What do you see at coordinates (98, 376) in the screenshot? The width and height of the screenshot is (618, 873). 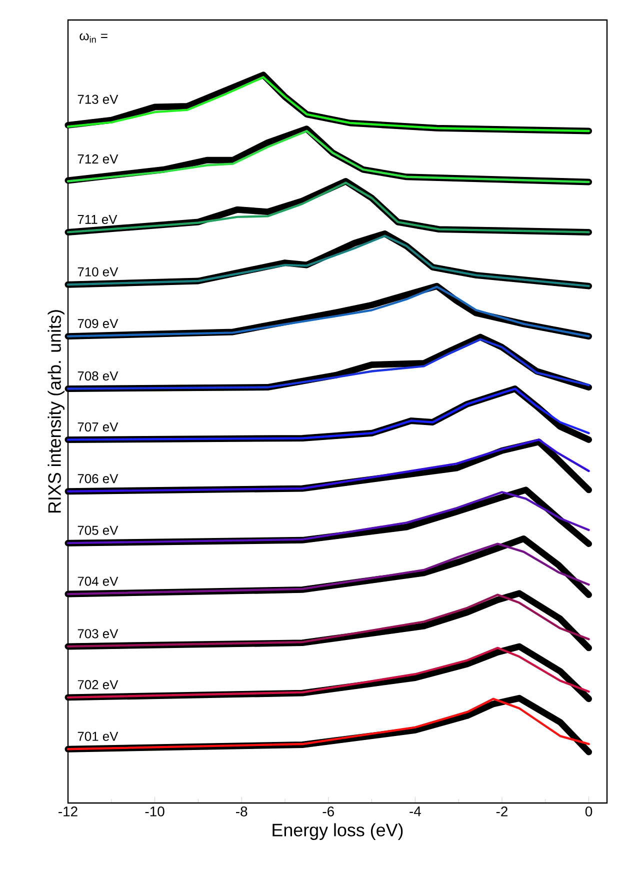 I see `series-label: 708 eV` at bounding box center [98, 376].